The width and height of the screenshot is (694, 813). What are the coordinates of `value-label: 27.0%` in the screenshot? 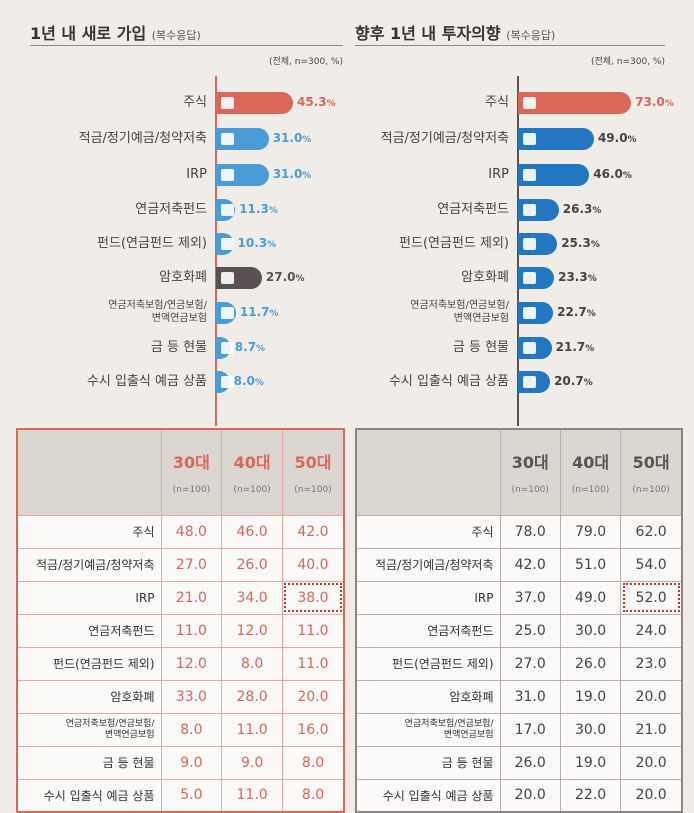 It's located at (285, 277).